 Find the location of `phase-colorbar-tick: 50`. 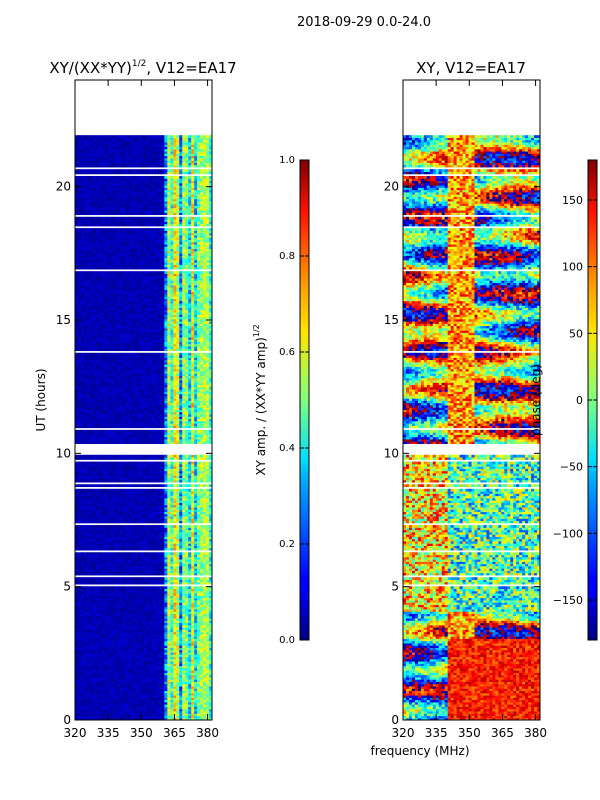

phase-colorbar-tick: 50 is located at coordinates (576, 333).